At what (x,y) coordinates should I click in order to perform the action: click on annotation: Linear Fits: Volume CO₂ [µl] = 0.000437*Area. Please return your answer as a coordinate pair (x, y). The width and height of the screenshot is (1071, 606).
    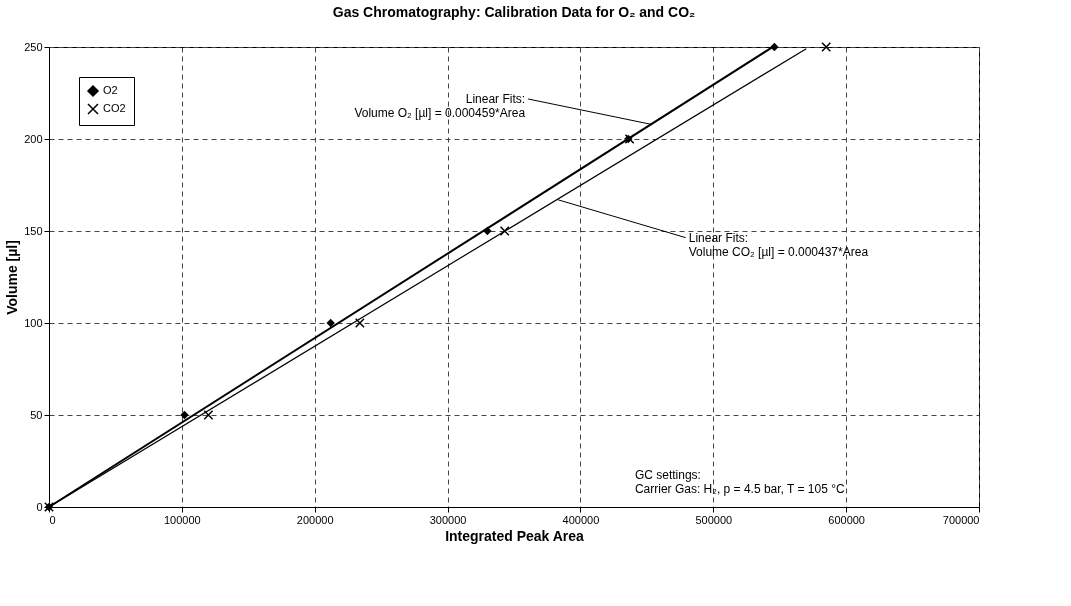
    Looking at the image, I should click on (778, 244).